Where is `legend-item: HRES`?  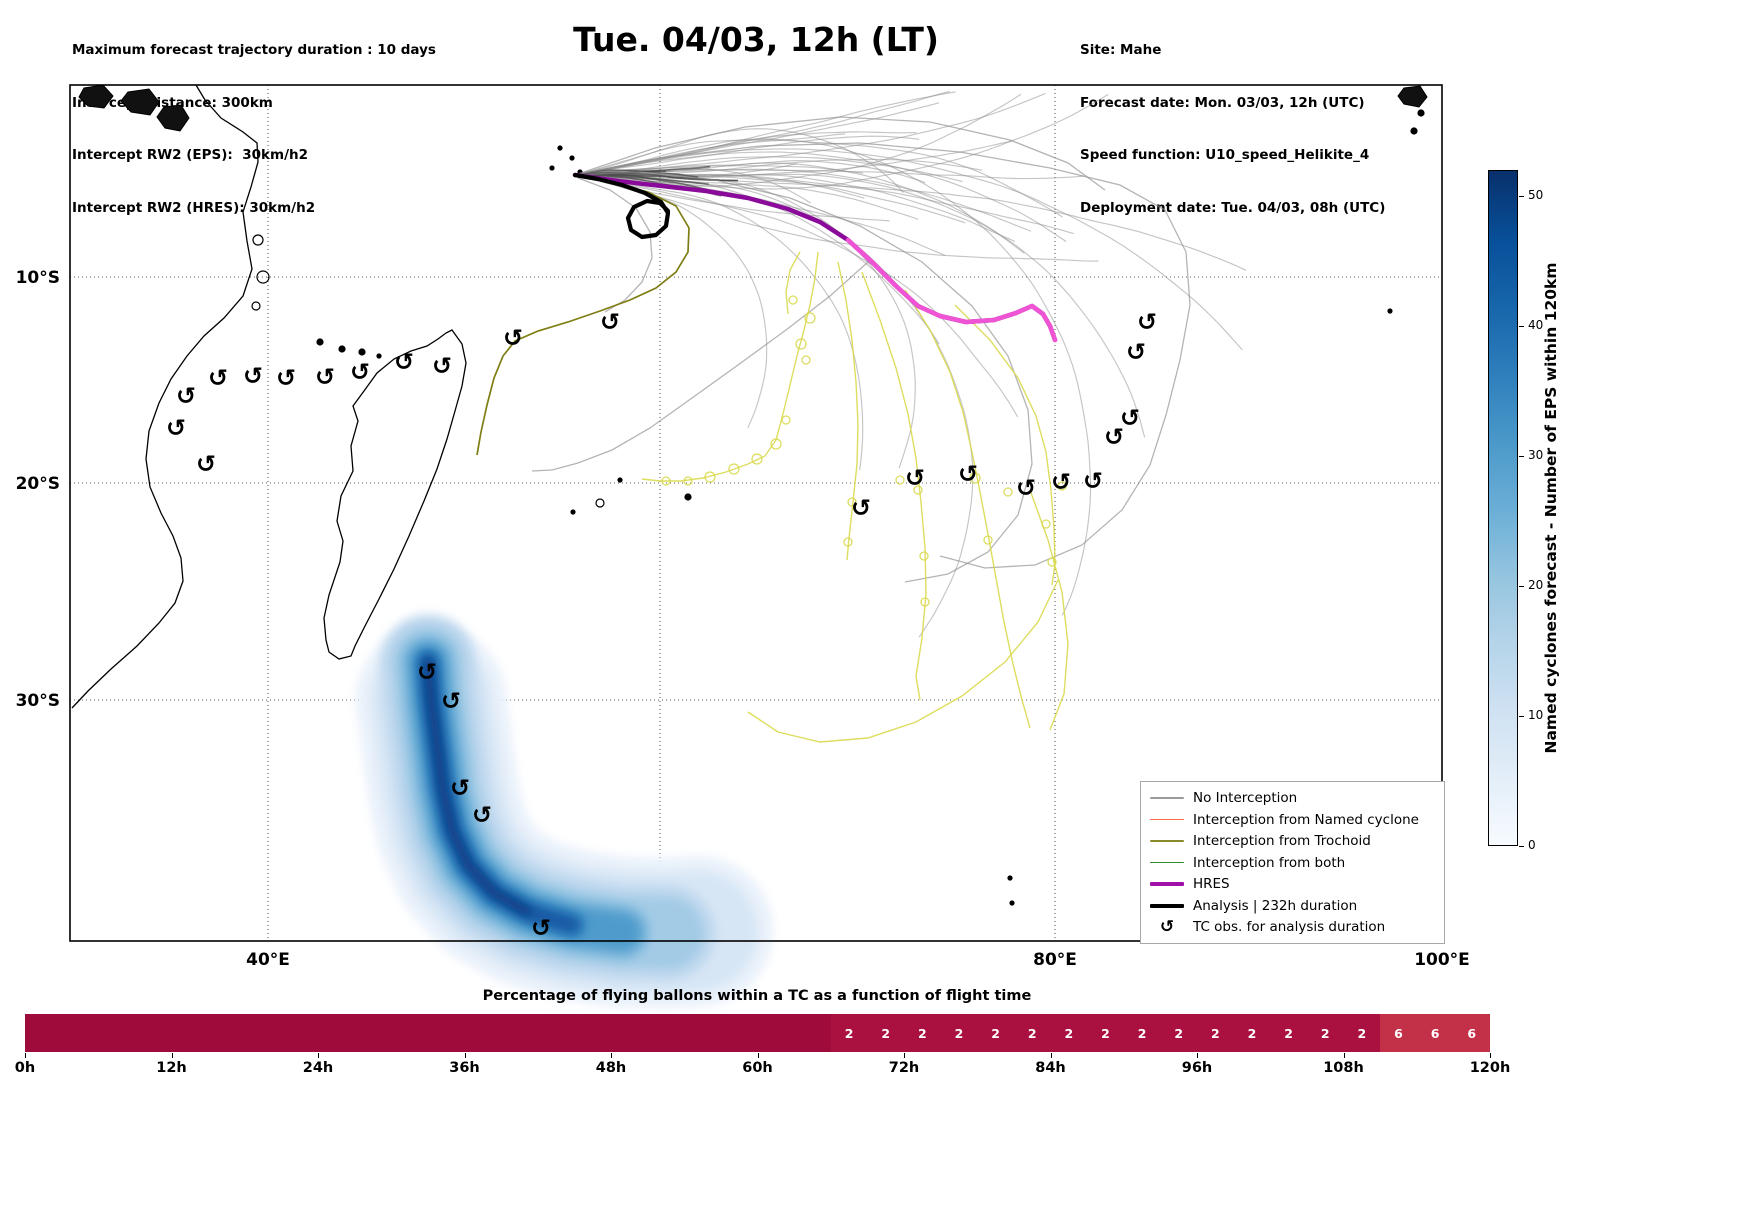
legend-item: HRES is located at coordinates (1292, 884).